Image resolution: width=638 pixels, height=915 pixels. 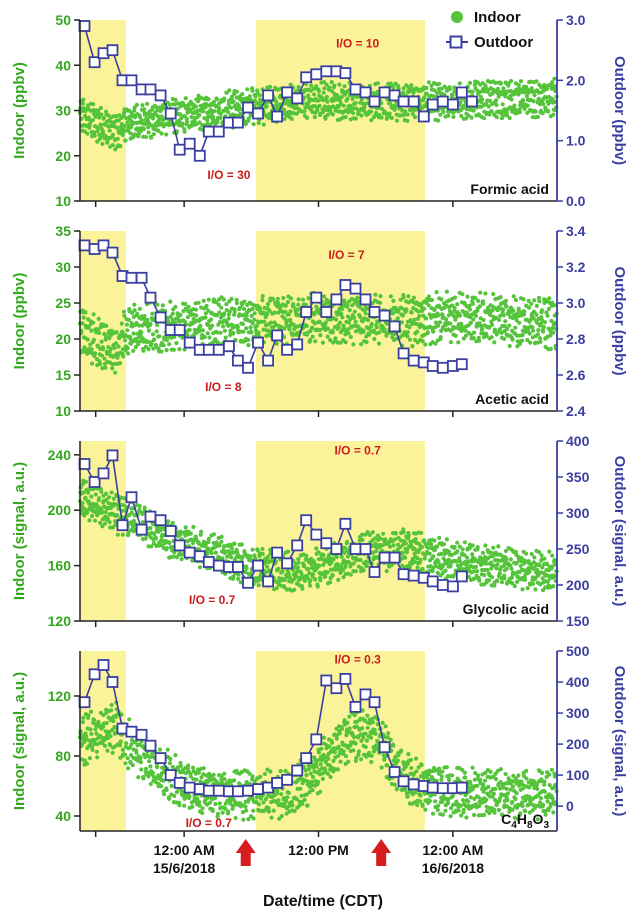 I want to click on compound-label: Formic acid, so click(x=509, y=189).